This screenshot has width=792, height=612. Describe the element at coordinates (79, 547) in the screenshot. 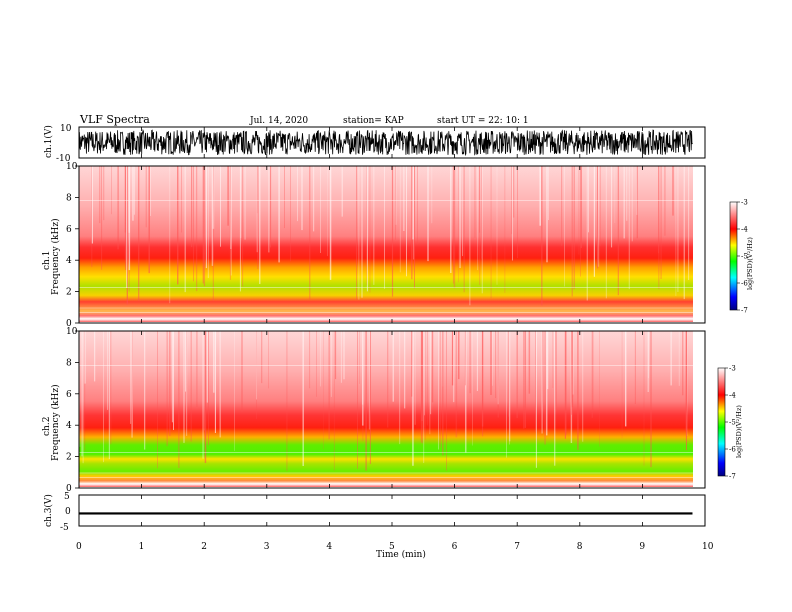

I see `xtick-label: 0` at that location.